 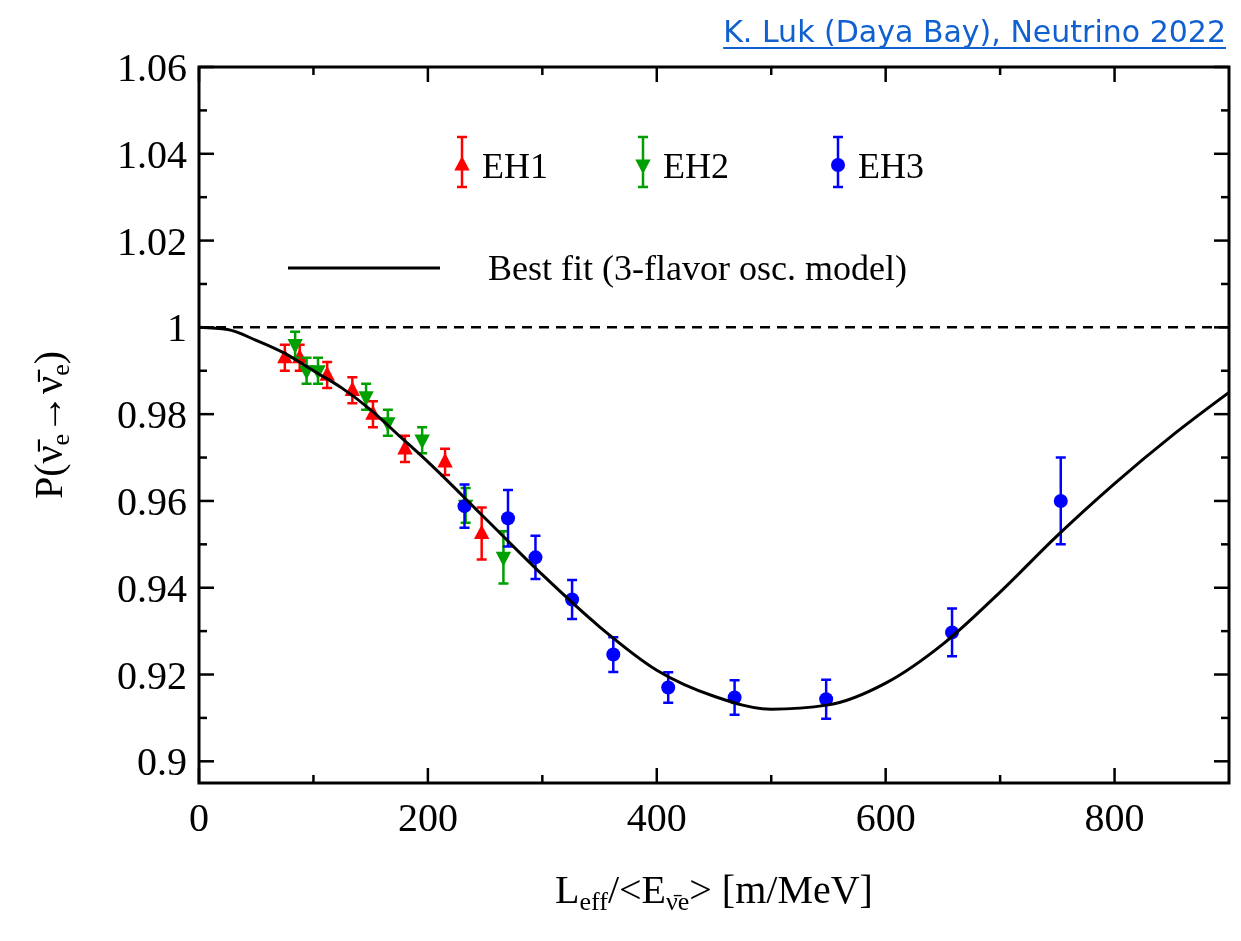 What do you see at coordinates (714, 891) in the screenshot?
I see `x-axis-title: L$_{eff}$/<E$_{ν̄e}$> [m/MeV]` at bounding box center [714, 891].